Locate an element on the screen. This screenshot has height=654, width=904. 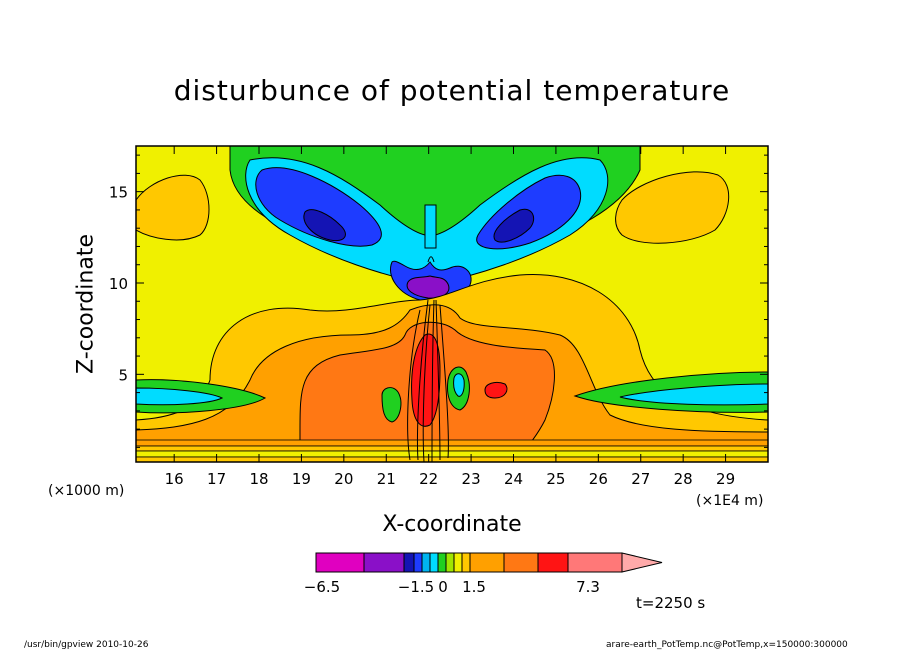
x-tick-label: 17 is located at coordinates (216, 479).